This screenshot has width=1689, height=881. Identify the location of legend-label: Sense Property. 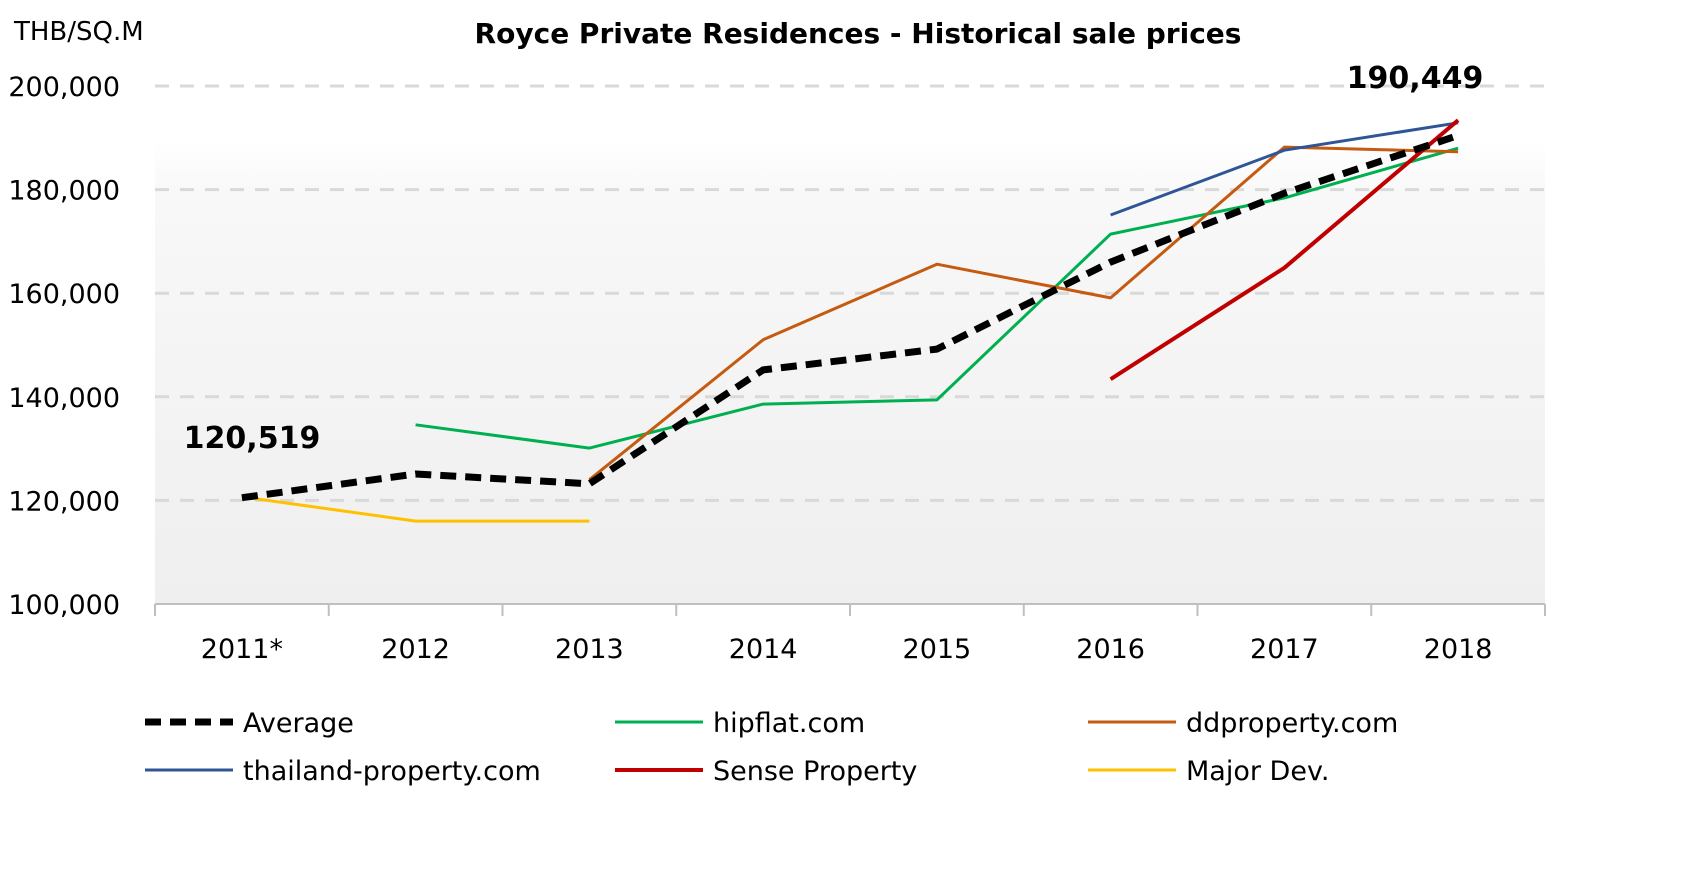
(815, 771).